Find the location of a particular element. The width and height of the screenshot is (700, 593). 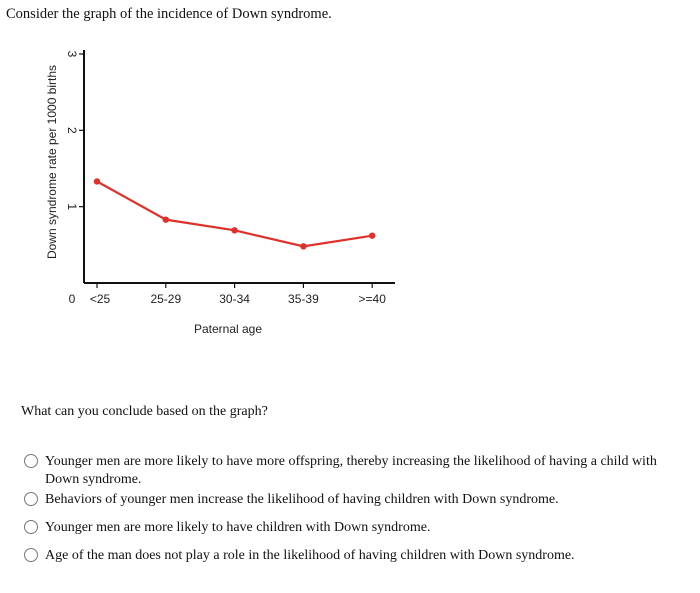

x-tick-label: <25 is located at coordinates (100, 299).